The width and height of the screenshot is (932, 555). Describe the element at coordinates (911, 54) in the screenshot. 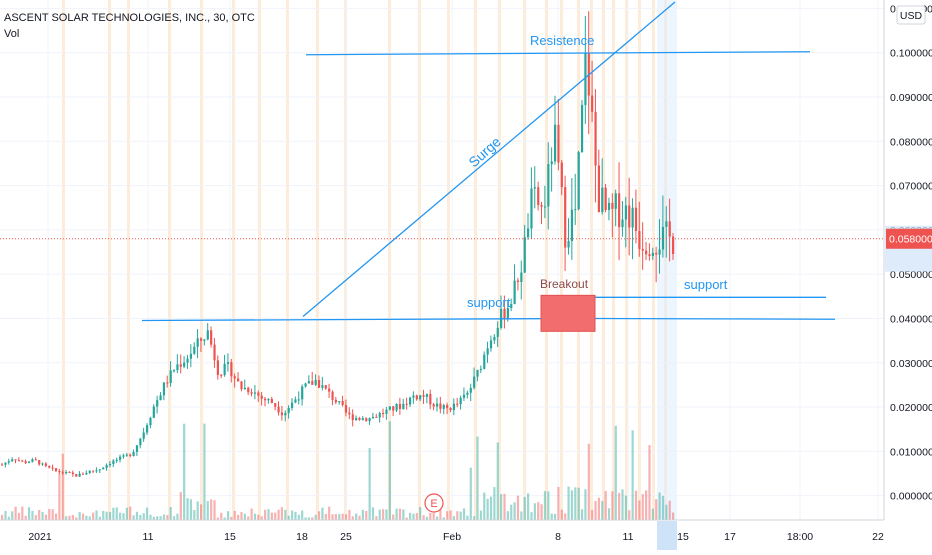

I see `price-tick-label: 0.100000` at that location.